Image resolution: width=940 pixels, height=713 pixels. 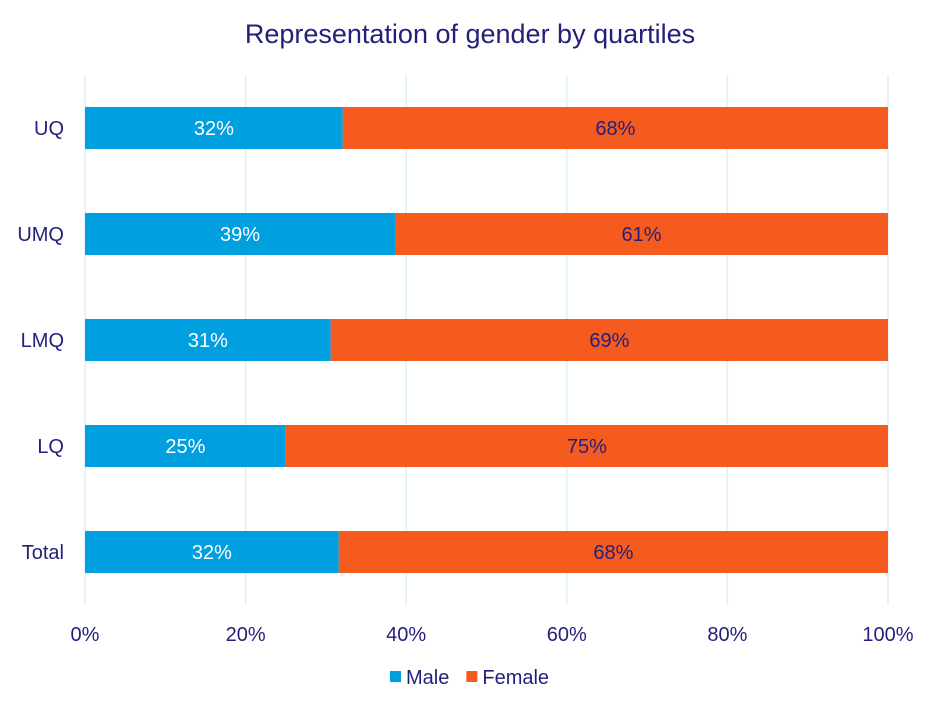 What do you see at coordinates (50, 447) in the screenshot?
I see `y-tick-label: LQ` at bounding box center [50, 447].